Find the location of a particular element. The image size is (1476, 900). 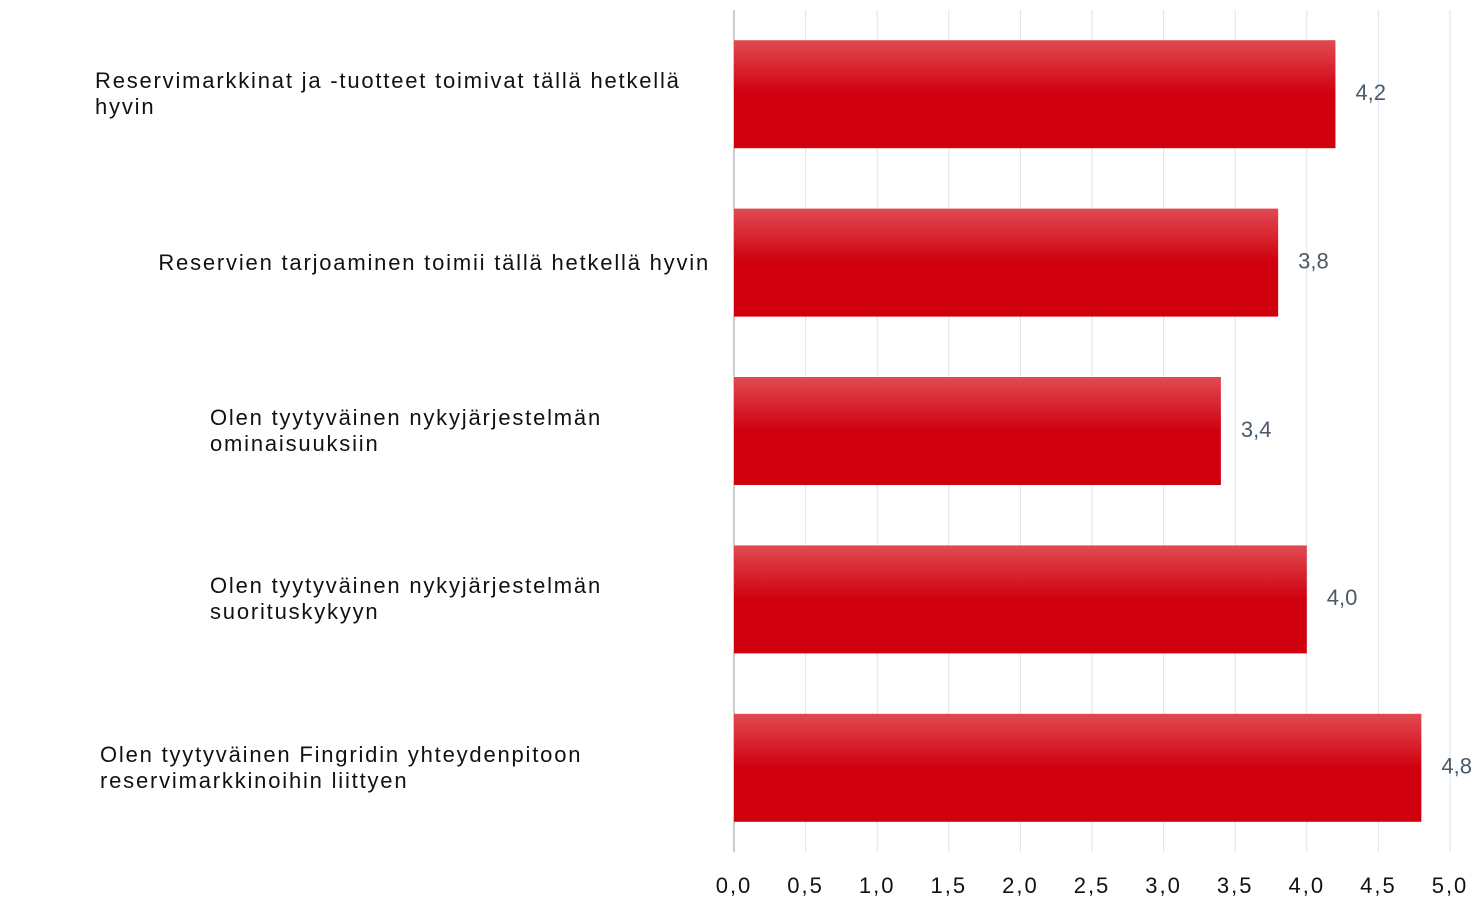

x-tick-label: 2,0 is located at coordinates (1020, 885).